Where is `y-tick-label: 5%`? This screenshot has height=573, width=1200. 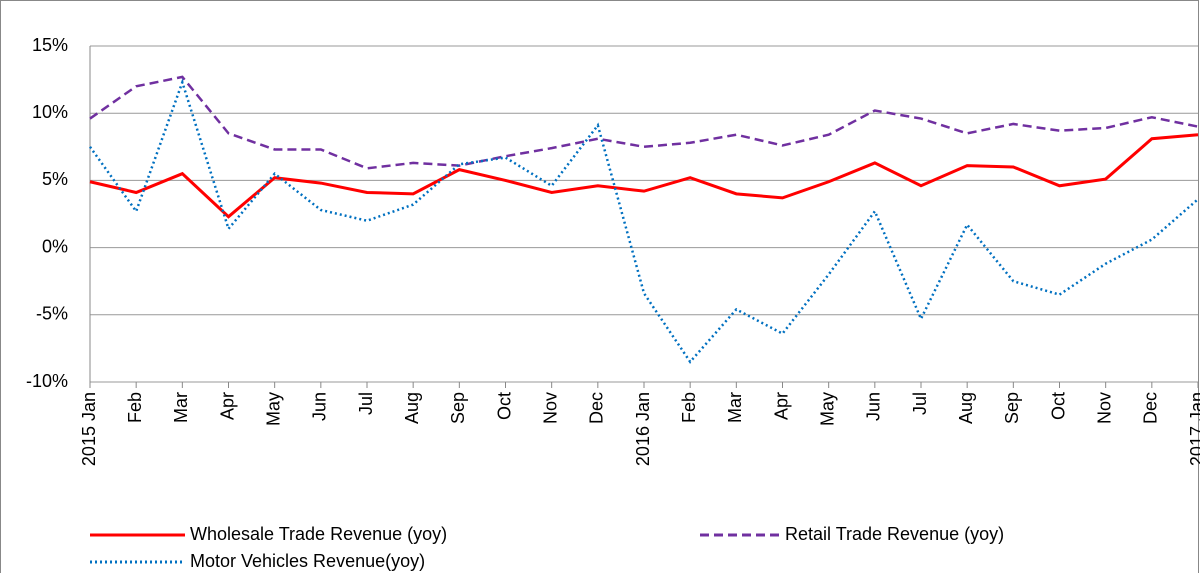 y-tick-label: 5% is located at coordinates (55, 179).